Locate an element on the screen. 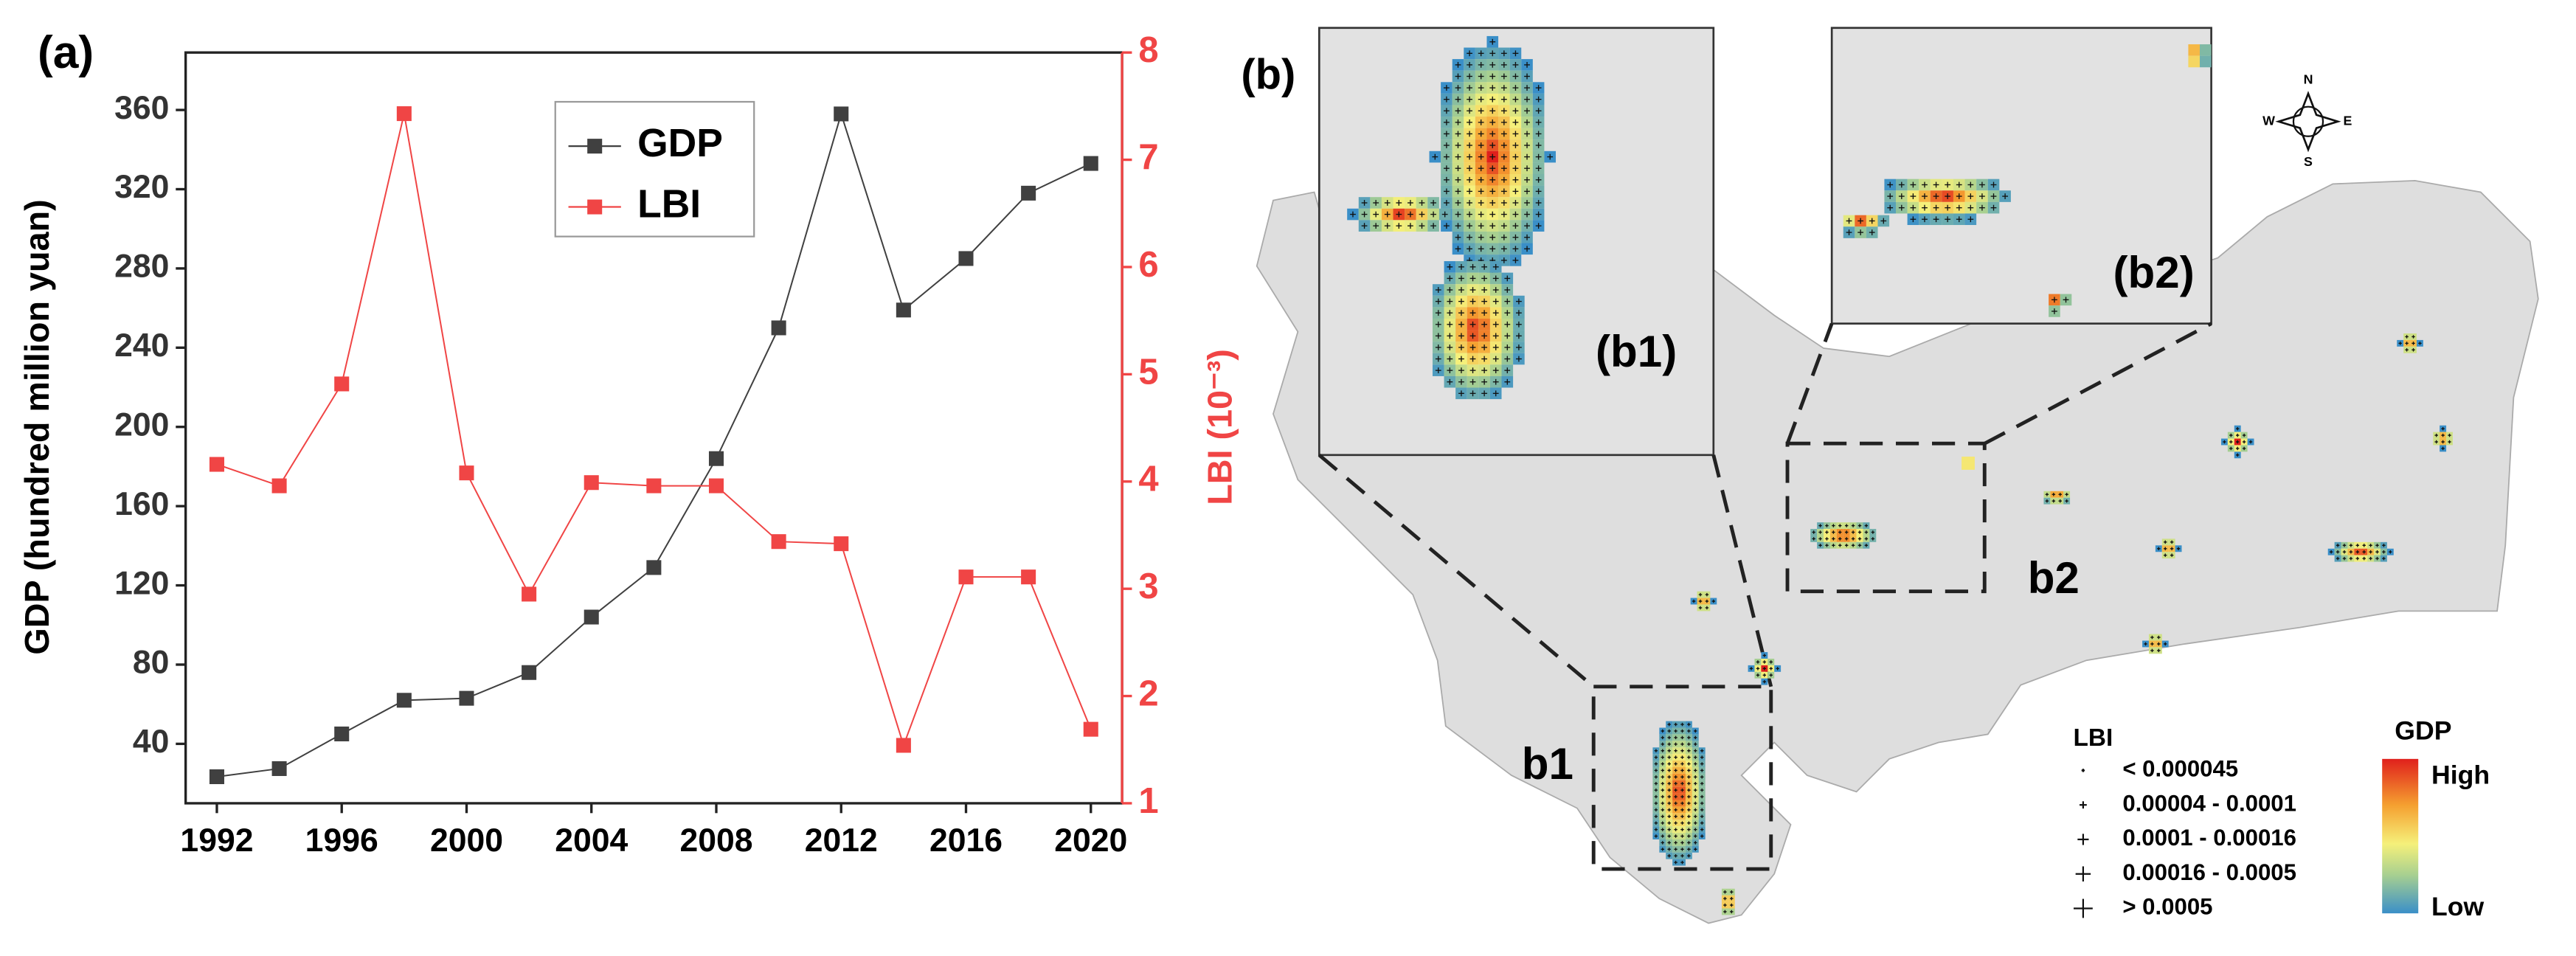 This screenshot has height=956, width=2576. legend-label: LBI is located at coordinates (669, 204).